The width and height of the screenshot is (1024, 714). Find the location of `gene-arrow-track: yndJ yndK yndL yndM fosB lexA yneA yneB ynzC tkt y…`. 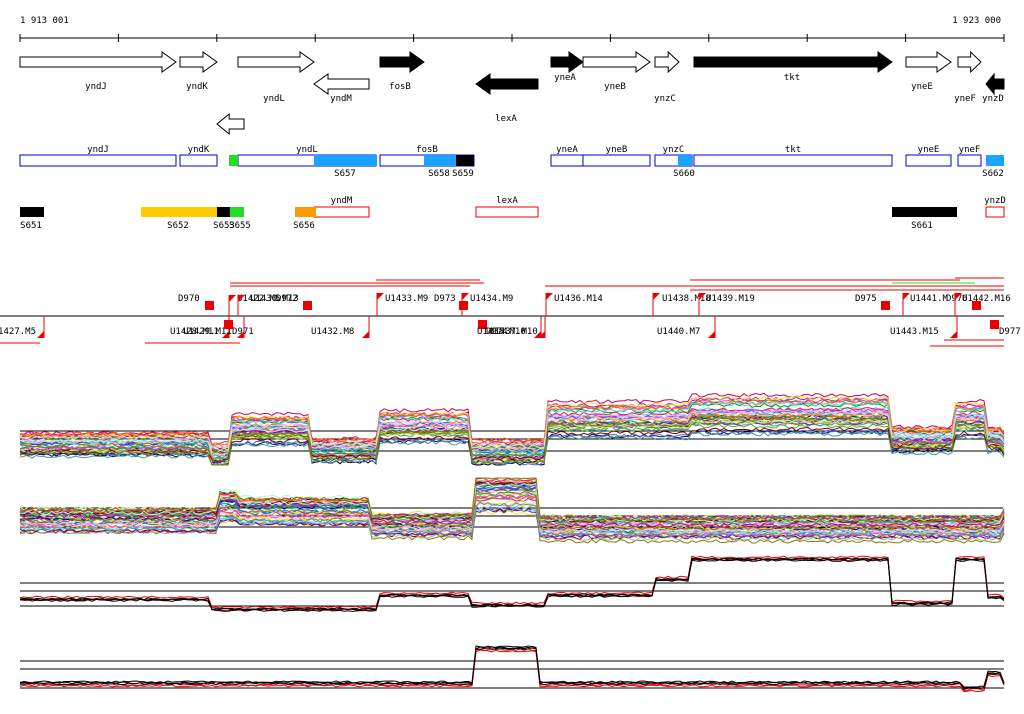

gene-arrow-track: yndJ yndK yndL yndM fosB lexA yneA yneB ynzC tkt y… is located at coordinates (512, 93).